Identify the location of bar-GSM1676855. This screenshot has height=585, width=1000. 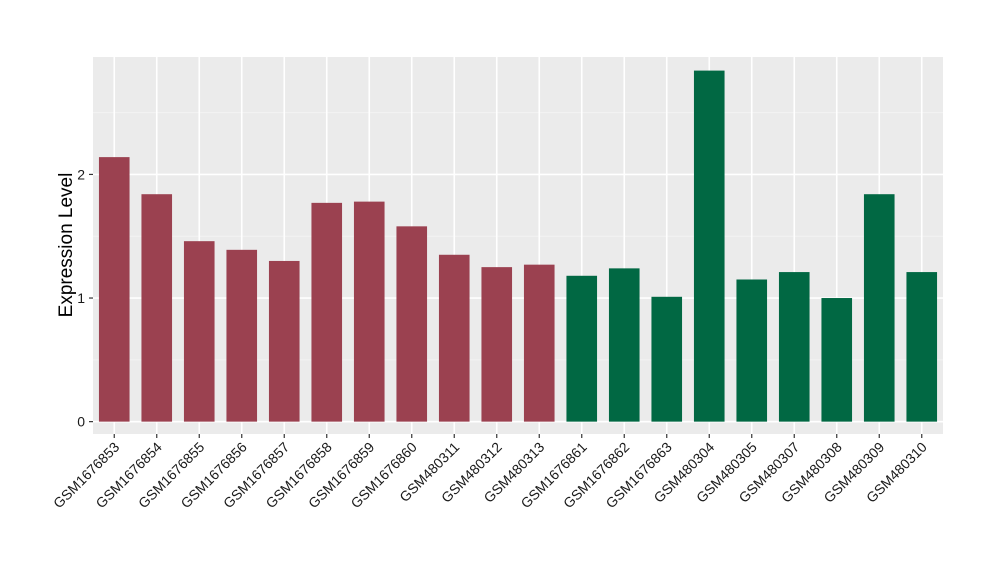
(199, 331).